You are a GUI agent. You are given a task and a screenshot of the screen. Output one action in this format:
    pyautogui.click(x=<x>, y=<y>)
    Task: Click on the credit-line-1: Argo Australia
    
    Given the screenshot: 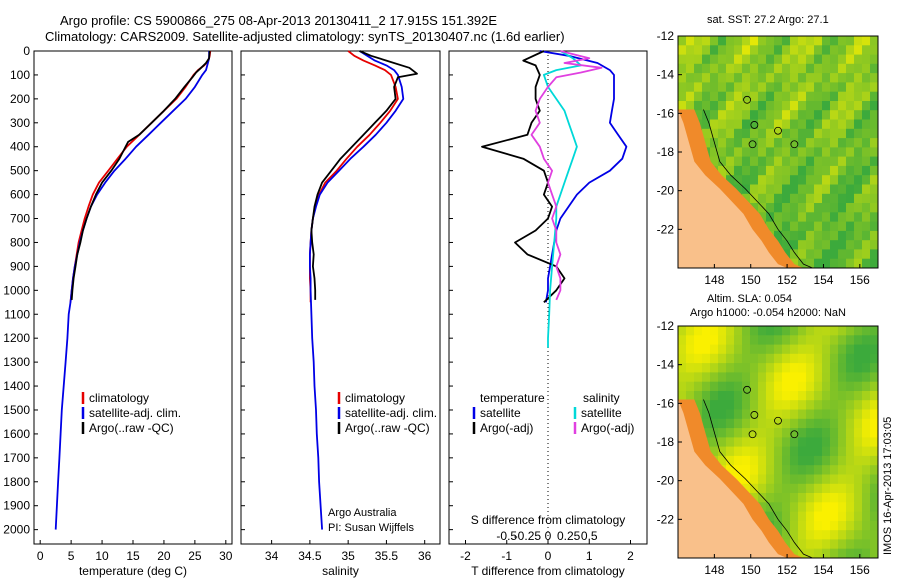 What is the action you would take?
    pyautogui.click(x=362, y=513)
    